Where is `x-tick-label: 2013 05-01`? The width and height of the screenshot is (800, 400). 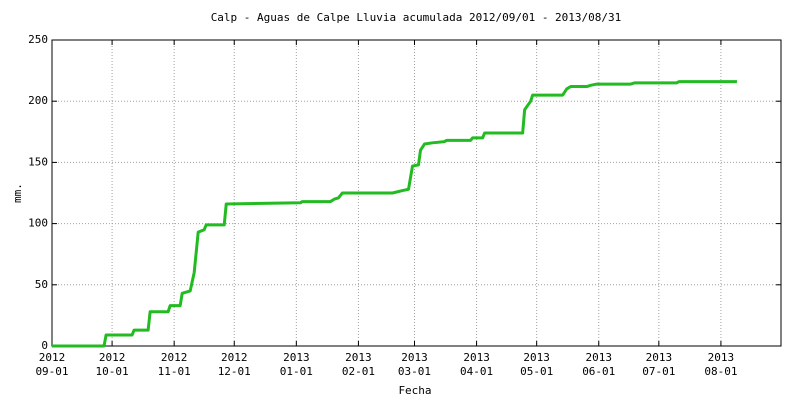 x-tick-label: 2013 05-01 is located at coordinates (536, 364).